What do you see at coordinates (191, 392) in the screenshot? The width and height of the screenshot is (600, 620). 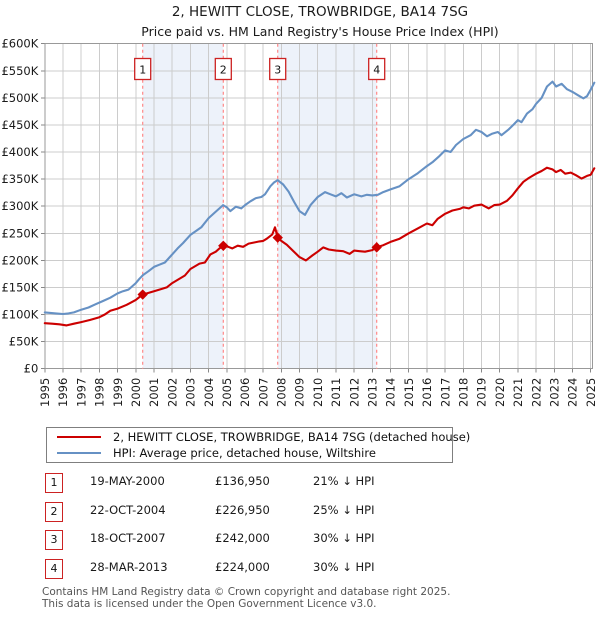 I see `x-axis-tick-label: 2003` at bounding box center [191, 392].